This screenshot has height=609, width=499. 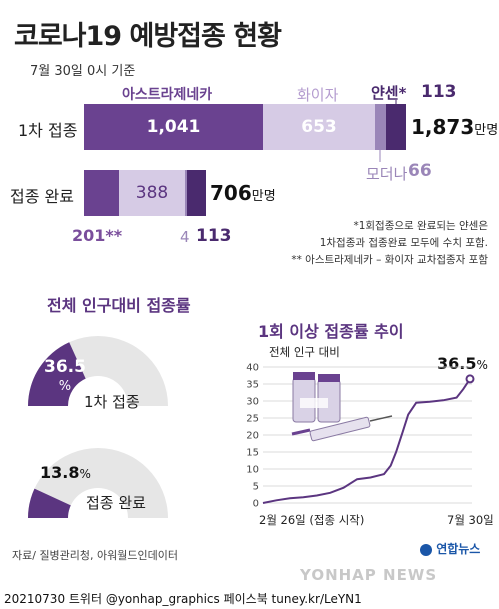 What do you see at coordinates (252, 385) in the screenshot?
I see `trend-y-tick-label: 35` at bounding box center [252, 385].